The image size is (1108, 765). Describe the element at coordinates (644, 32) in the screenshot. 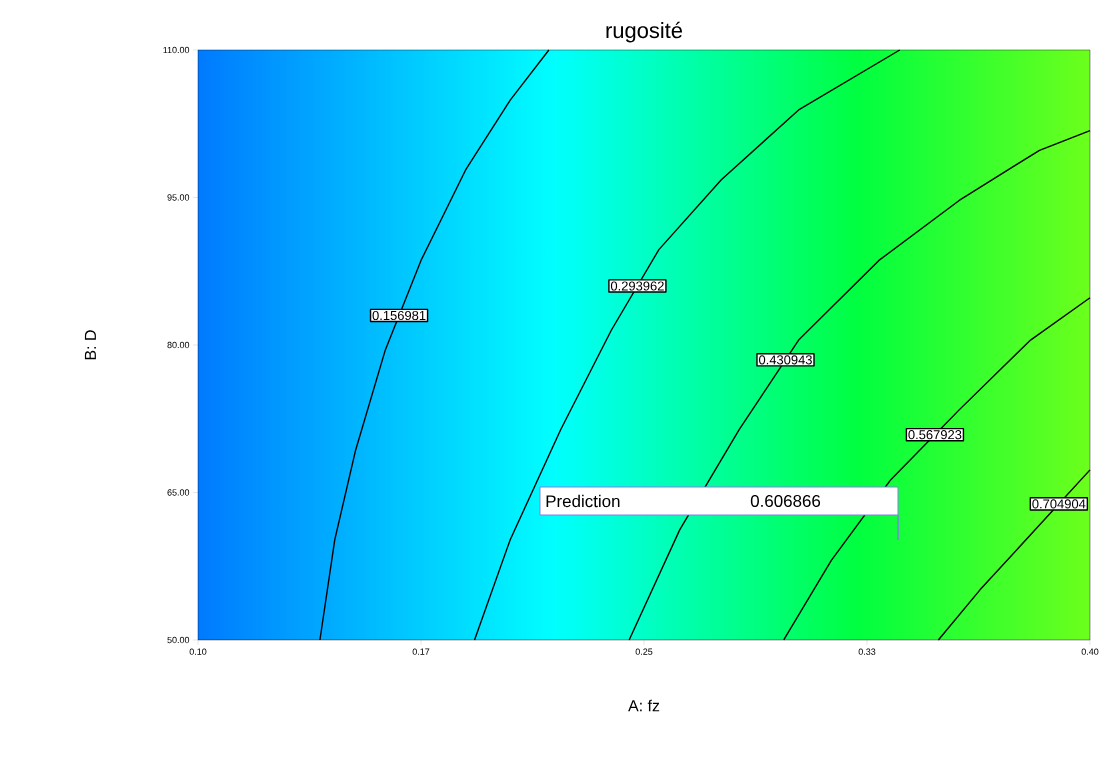

I see `chart-title: rugosité` at that location.